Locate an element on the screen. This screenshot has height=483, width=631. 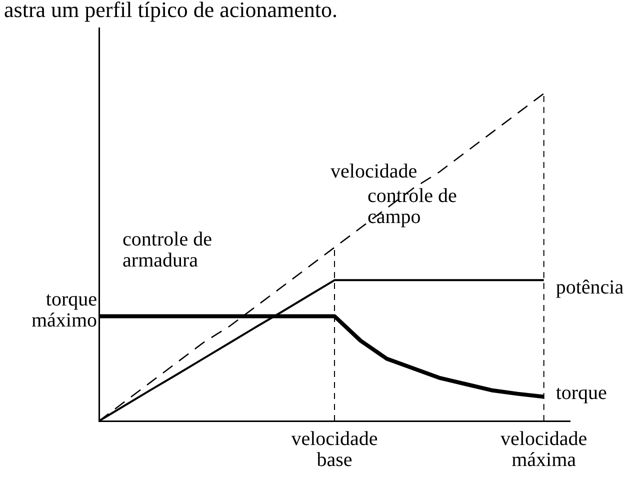
annotation: controle de campo is located at coordinates (412, 206).